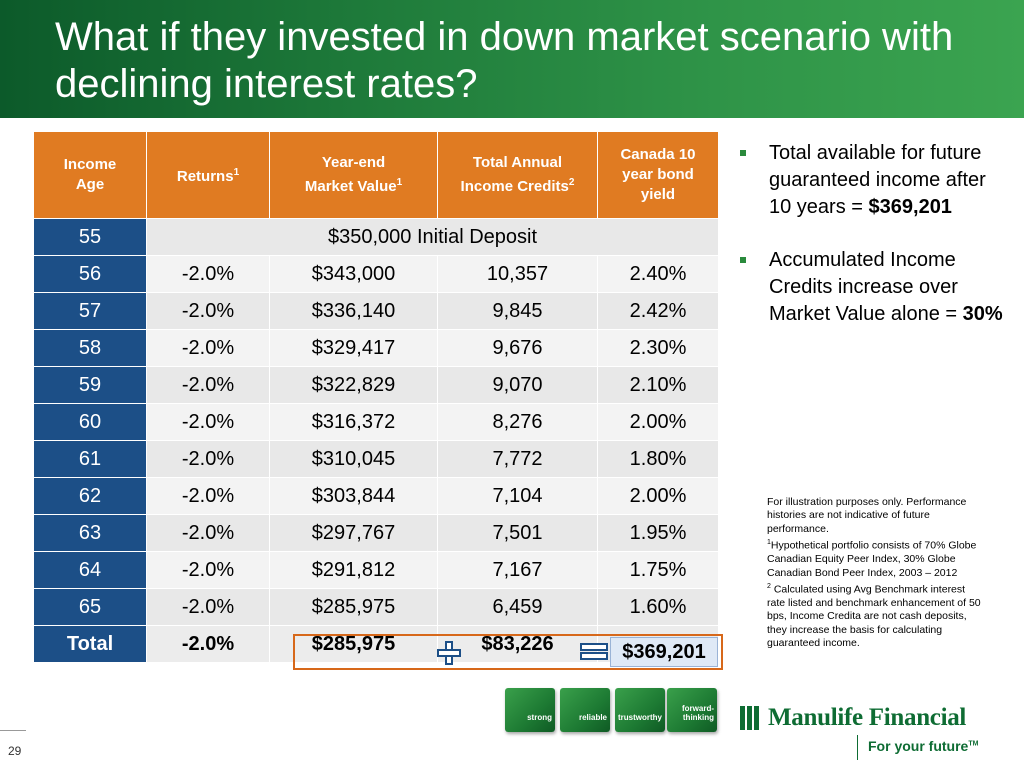  Describe the element at coordinates (640, 710) in the screenshot. I see `cube-trustworthy: trustworthy` at that location.